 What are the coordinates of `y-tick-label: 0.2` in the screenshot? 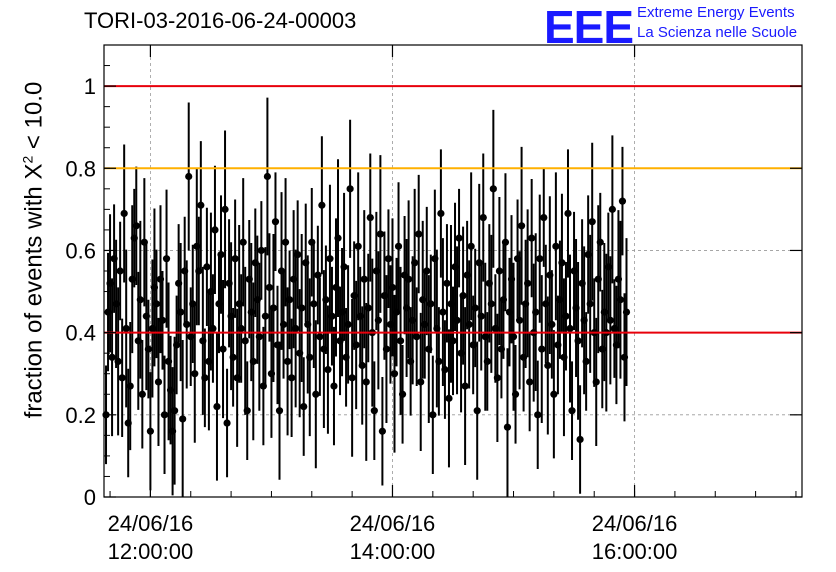 It's located at (80, 415).